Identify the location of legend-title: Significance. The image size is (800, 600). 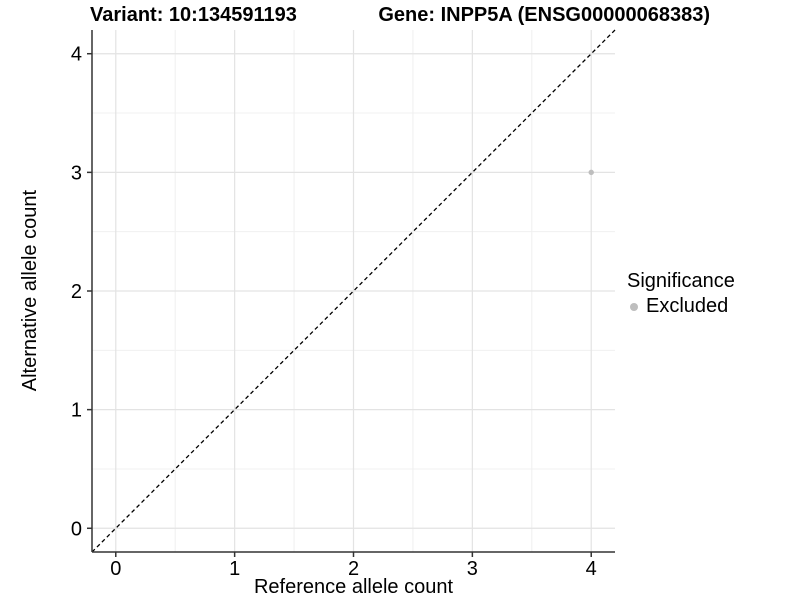
(681, 281).